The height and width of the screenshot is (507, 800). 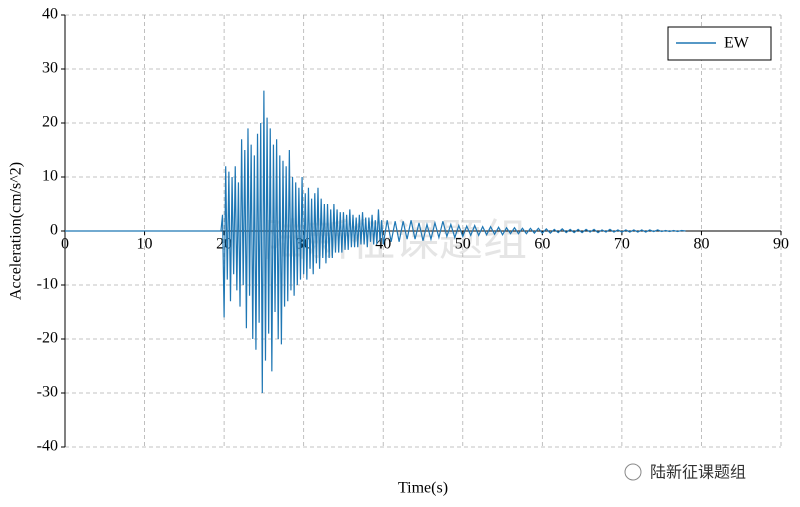 I want to click on y-tick-label: -40, so click(x=47, y=446).